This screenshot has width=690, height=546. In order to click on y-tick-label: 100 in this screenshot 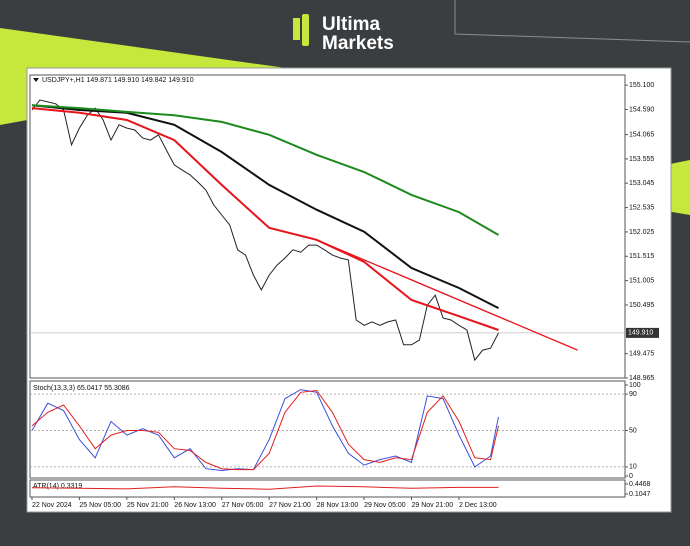, I will do `click(635, 385)`.